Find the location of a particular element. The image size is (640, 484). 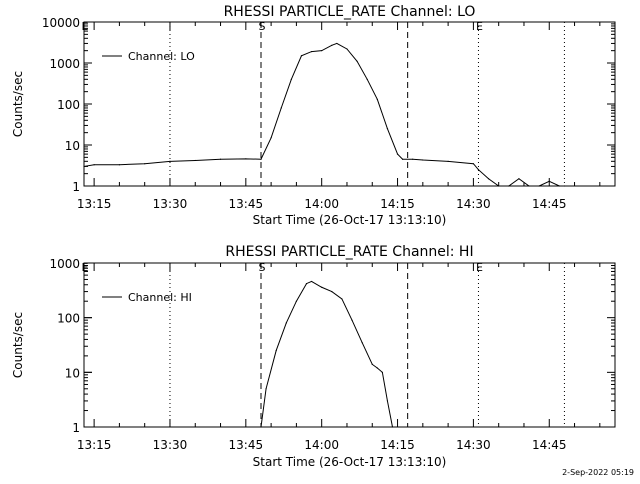

chart-title: RHESSI PARTICLE_RATE Channel: LO is located at coordinates (350, 12).